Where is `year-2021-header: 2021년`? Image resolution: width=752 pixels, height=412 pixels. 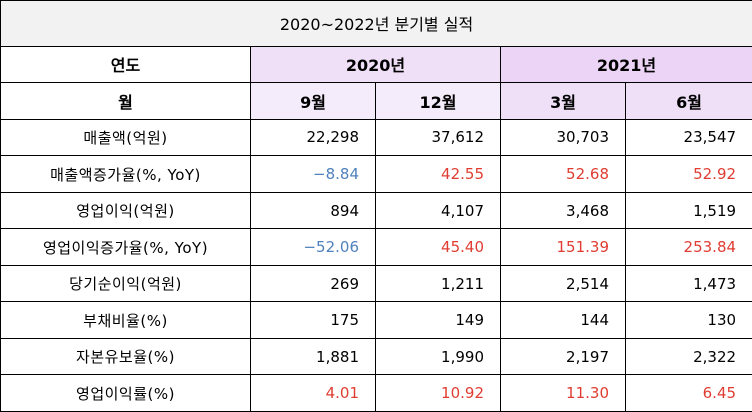 year-2021-header: 2021년 is located at coordinates (625, 64).